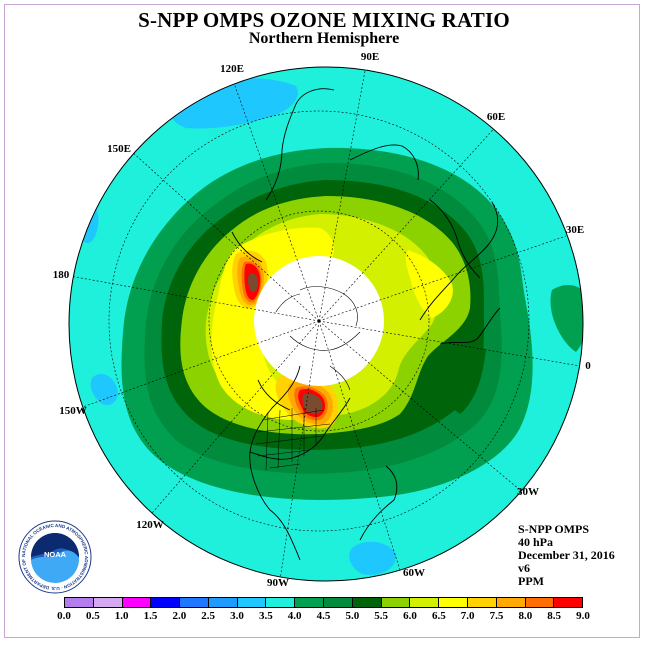 The width and height of the screenshot is (648, 648). What do you see at coordinates (237, 616) in the screenshot?
I see `colorbar-tick-label: 3.0` at bounding box center [237, 616].